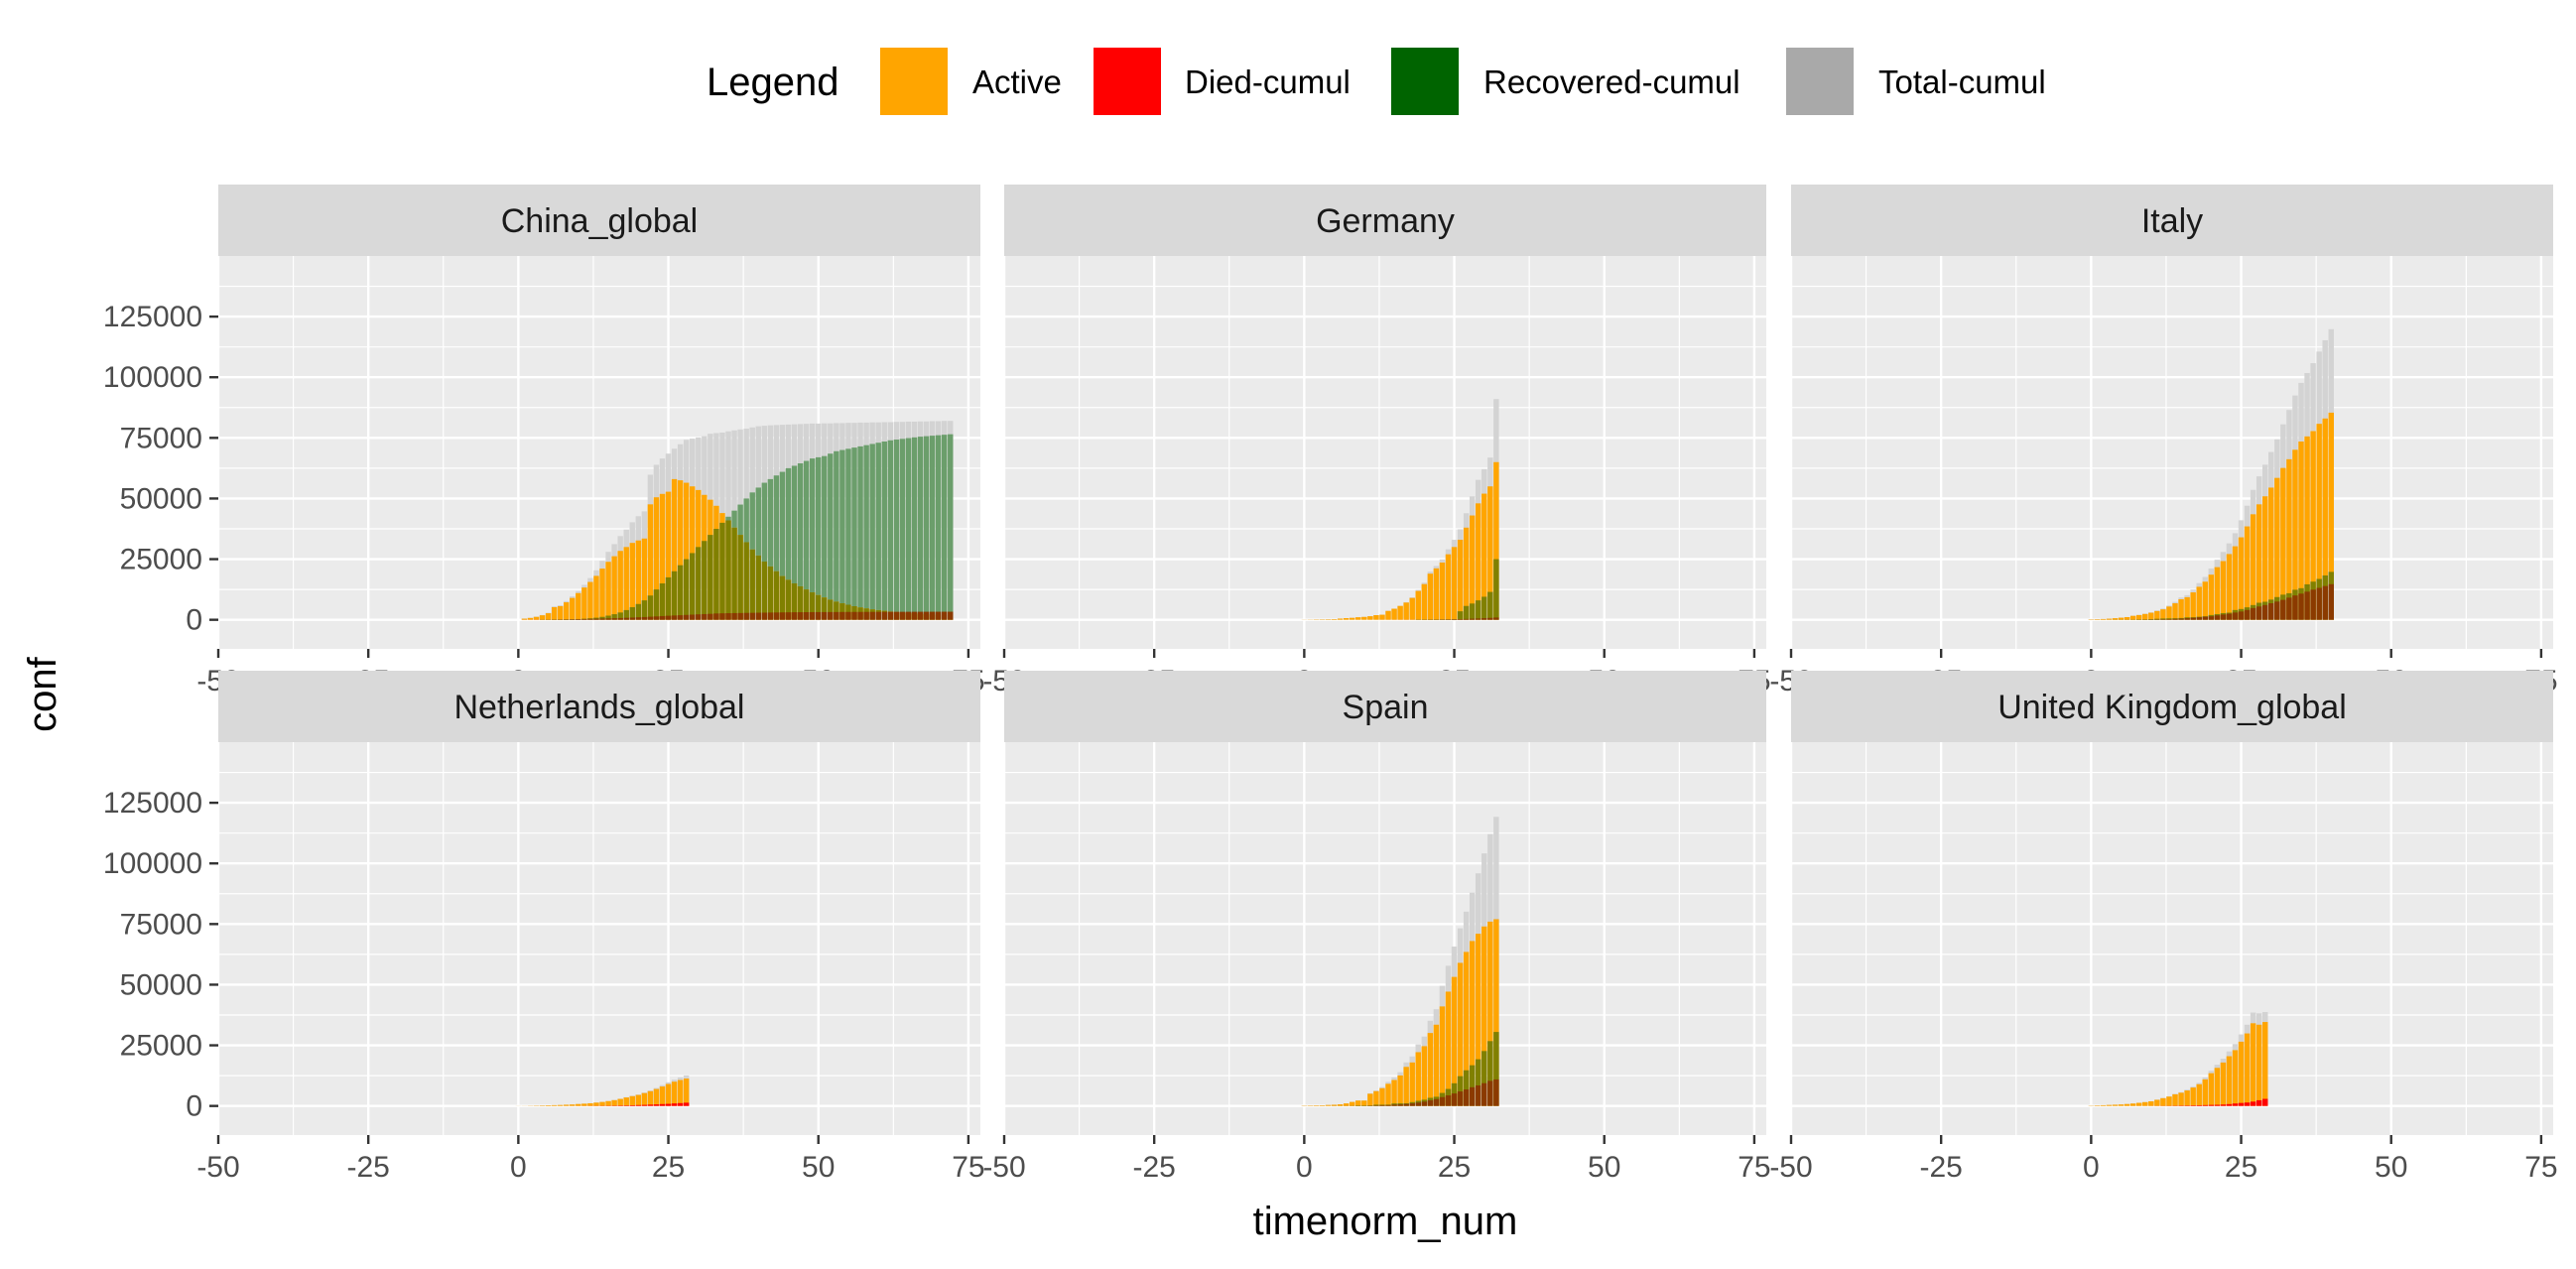  What do you see at coordinates (153, 863) in the screenshot?
I see `y-tick-label: 100000` at bounding box center [153, 863].